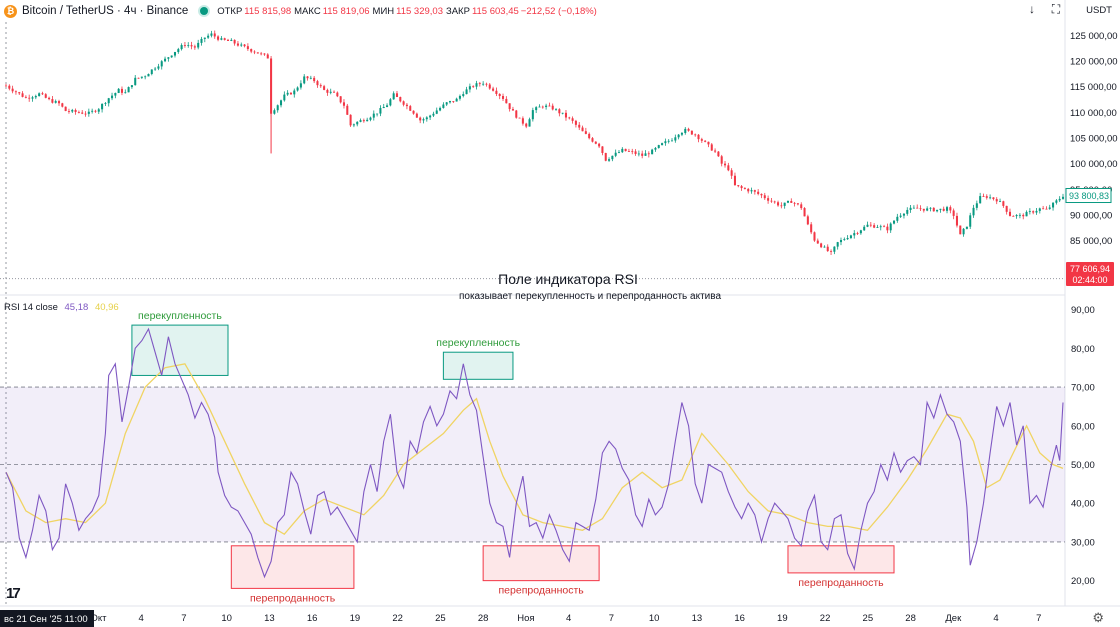 Image resolution: width=1120 pixels, height=627 pixels. What do you see at coordinates (1083, 581) in the screenshot?
I see `rsi-axis-tick-label: 20,00` at bounding box center [1083, 581].